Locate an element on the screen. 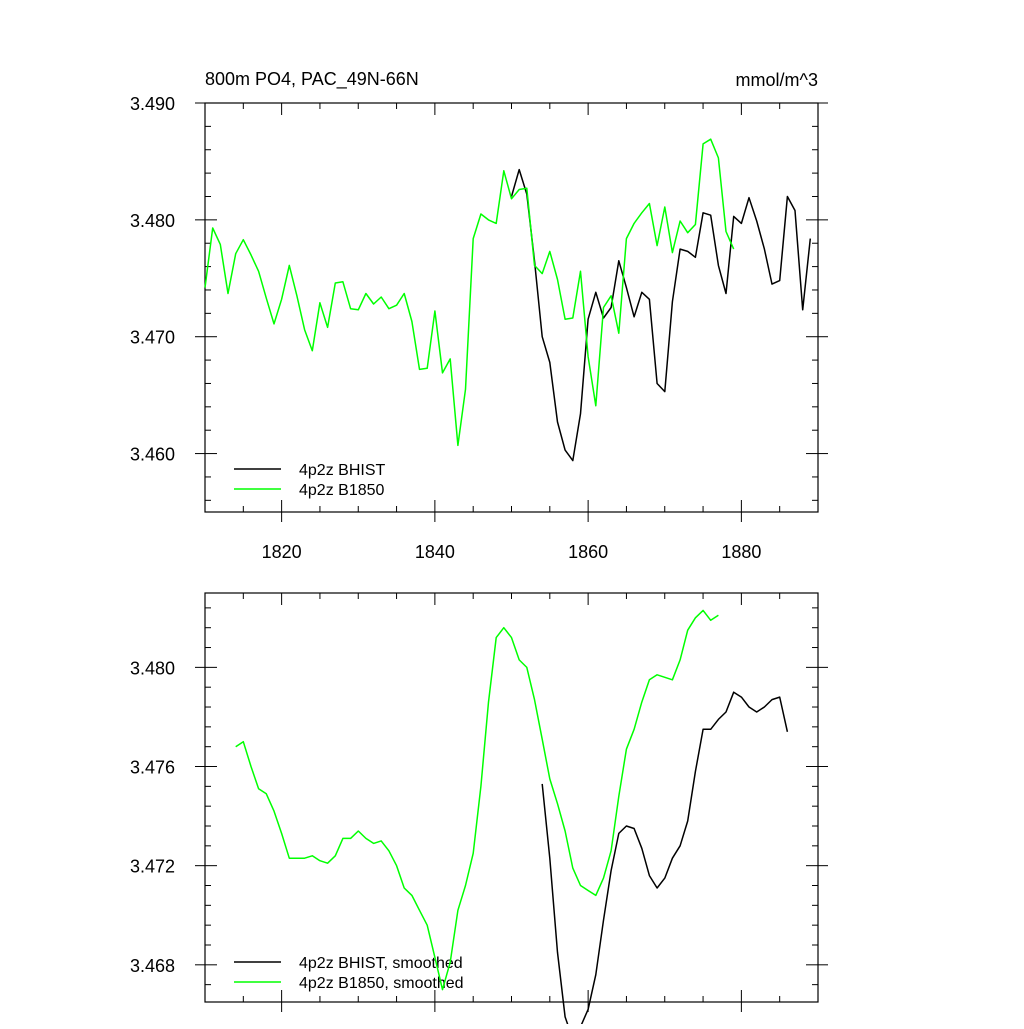  bottom-y-tick-label: 3.468 is located at coordinates (152, 966).